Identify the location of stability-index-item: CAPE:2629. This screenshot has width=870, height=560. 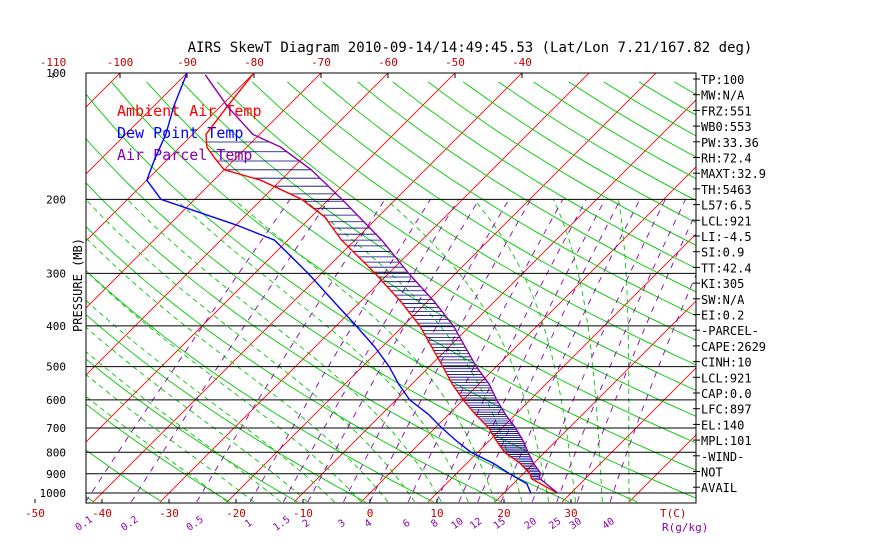
(733, 347).